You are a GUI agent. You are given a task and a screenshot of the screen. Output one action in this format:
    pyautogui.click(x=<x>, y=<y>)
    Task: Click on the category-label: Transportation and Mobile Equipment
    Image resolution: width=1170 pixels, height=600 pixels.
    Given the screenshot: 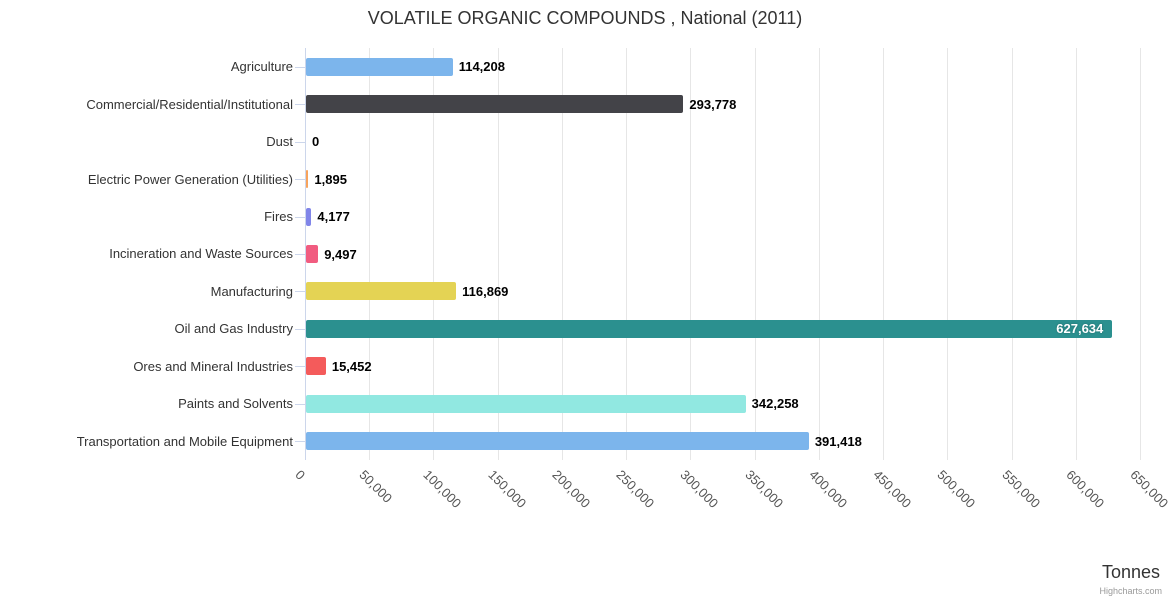 What is the action you would take?
    pyautogui.click(x=184, y=441)
    